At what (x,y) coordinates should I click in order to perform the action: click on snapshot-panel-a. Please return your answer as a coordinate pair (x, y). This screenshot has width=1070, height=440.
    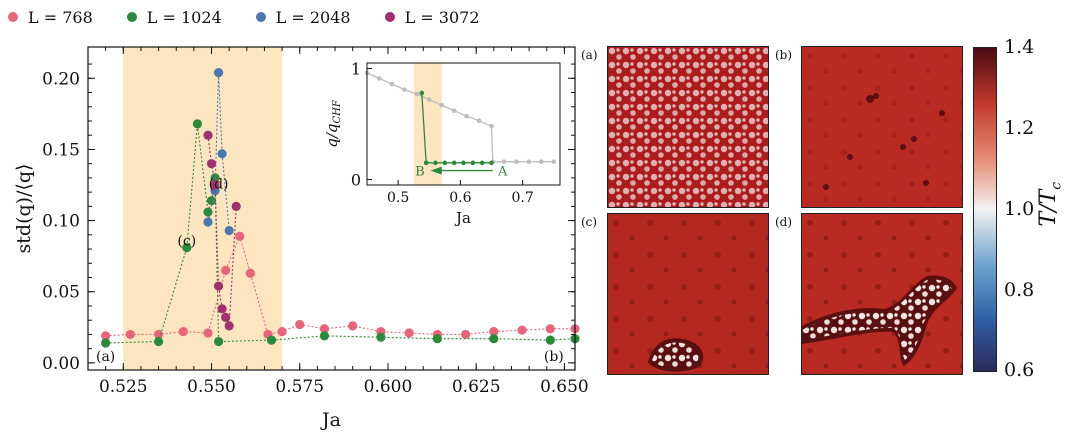
    Looking at the image, I should click on (688, 127).